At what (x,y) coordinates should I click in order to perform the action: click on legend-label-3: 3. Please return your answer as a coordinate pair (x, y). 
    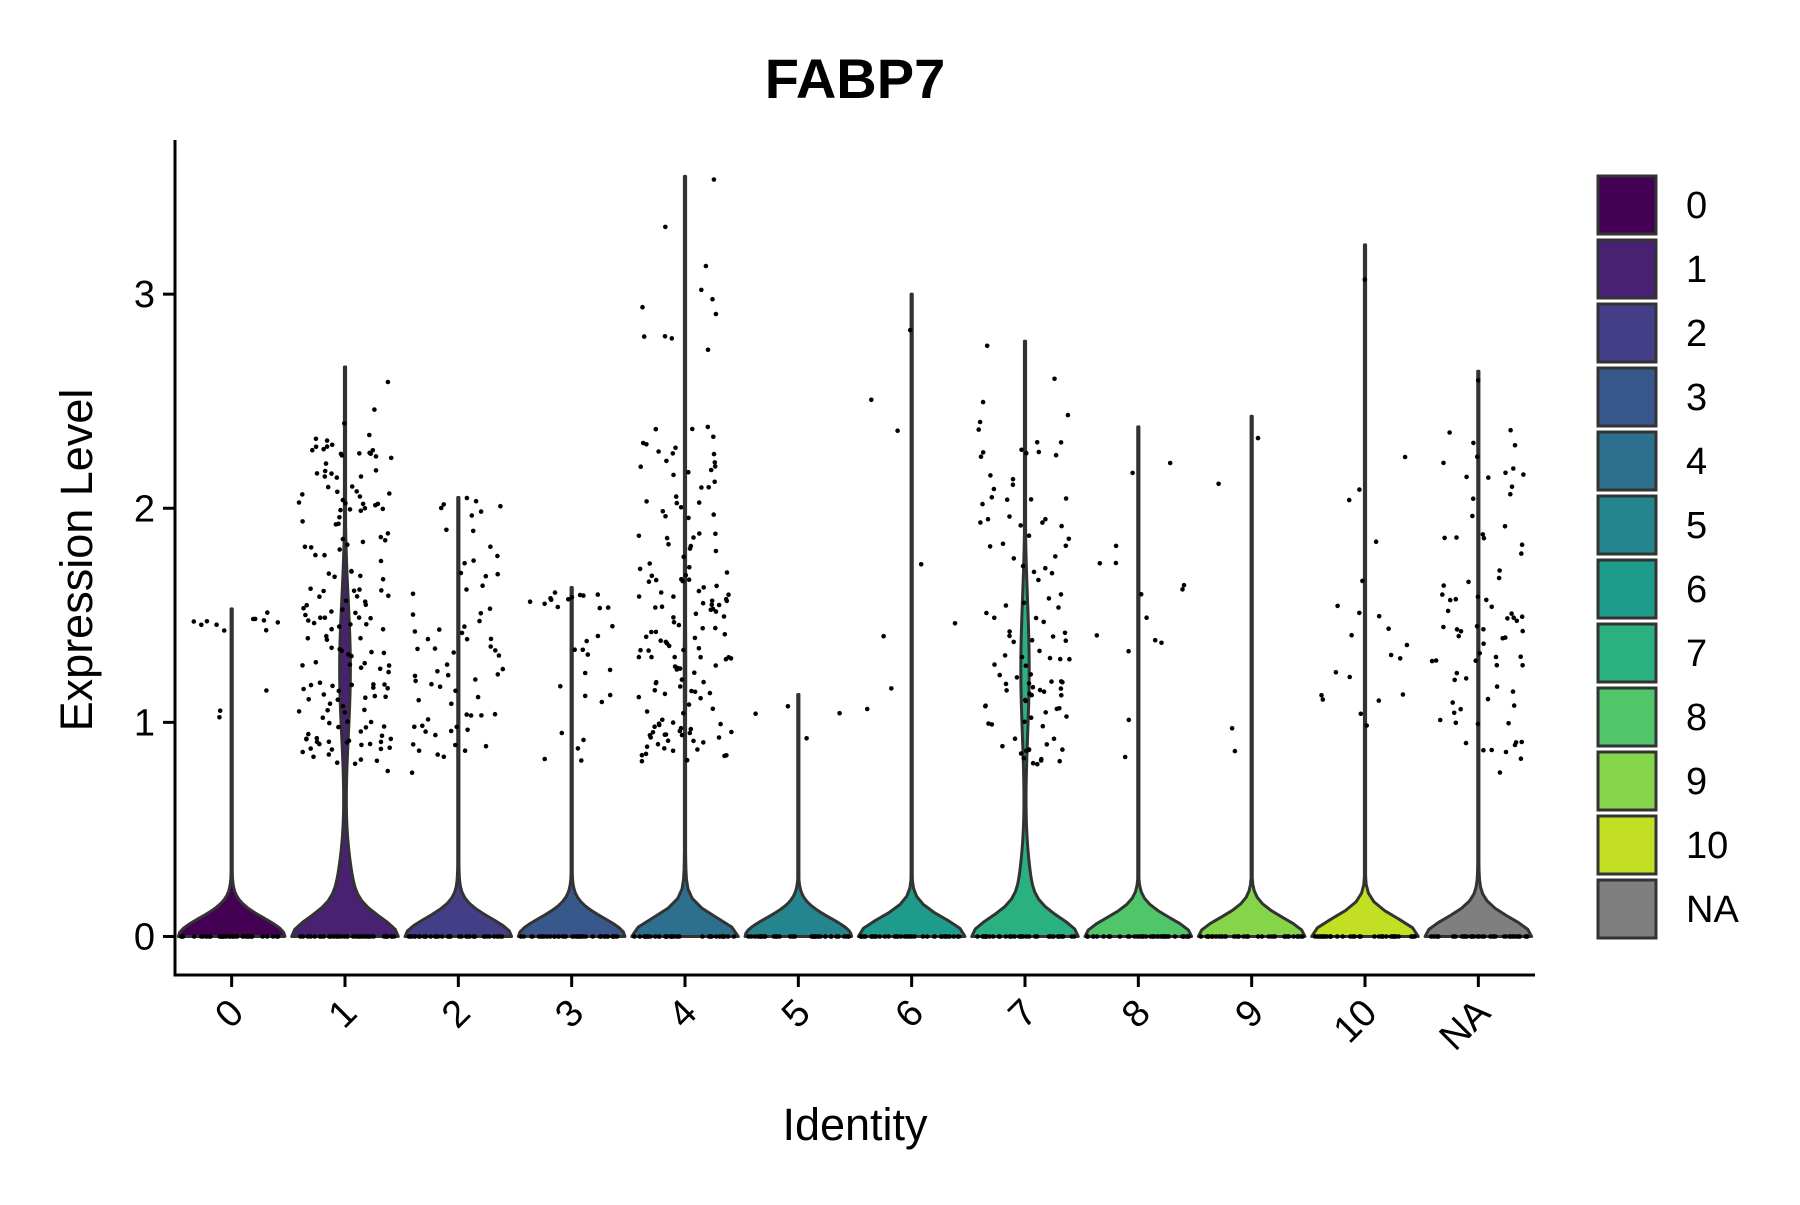
    Looking at the image, I should click on (1696, 398).